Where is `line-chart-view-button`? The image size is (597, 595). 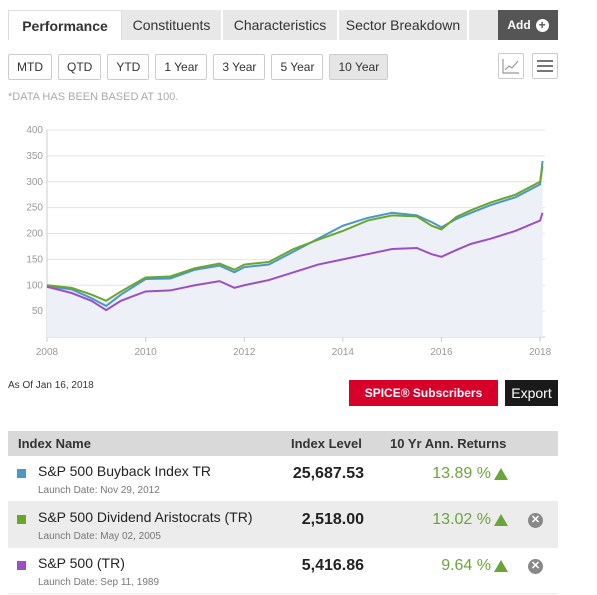 line-chart-view-button is located at coordinates (511, 66).